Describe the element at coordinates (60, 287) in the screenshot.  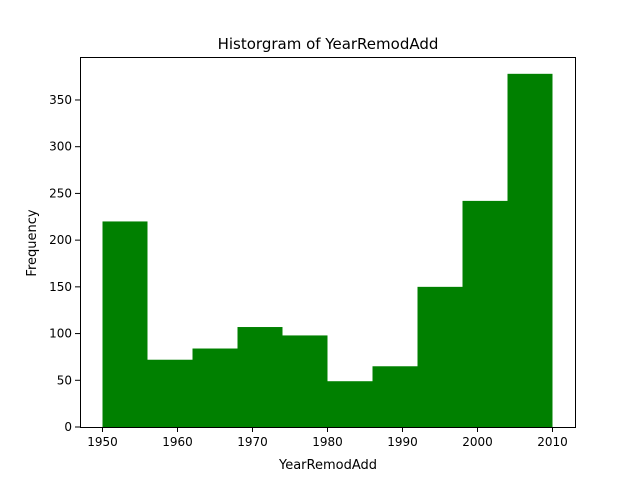
I see `y-tick-label: 150` at that location.